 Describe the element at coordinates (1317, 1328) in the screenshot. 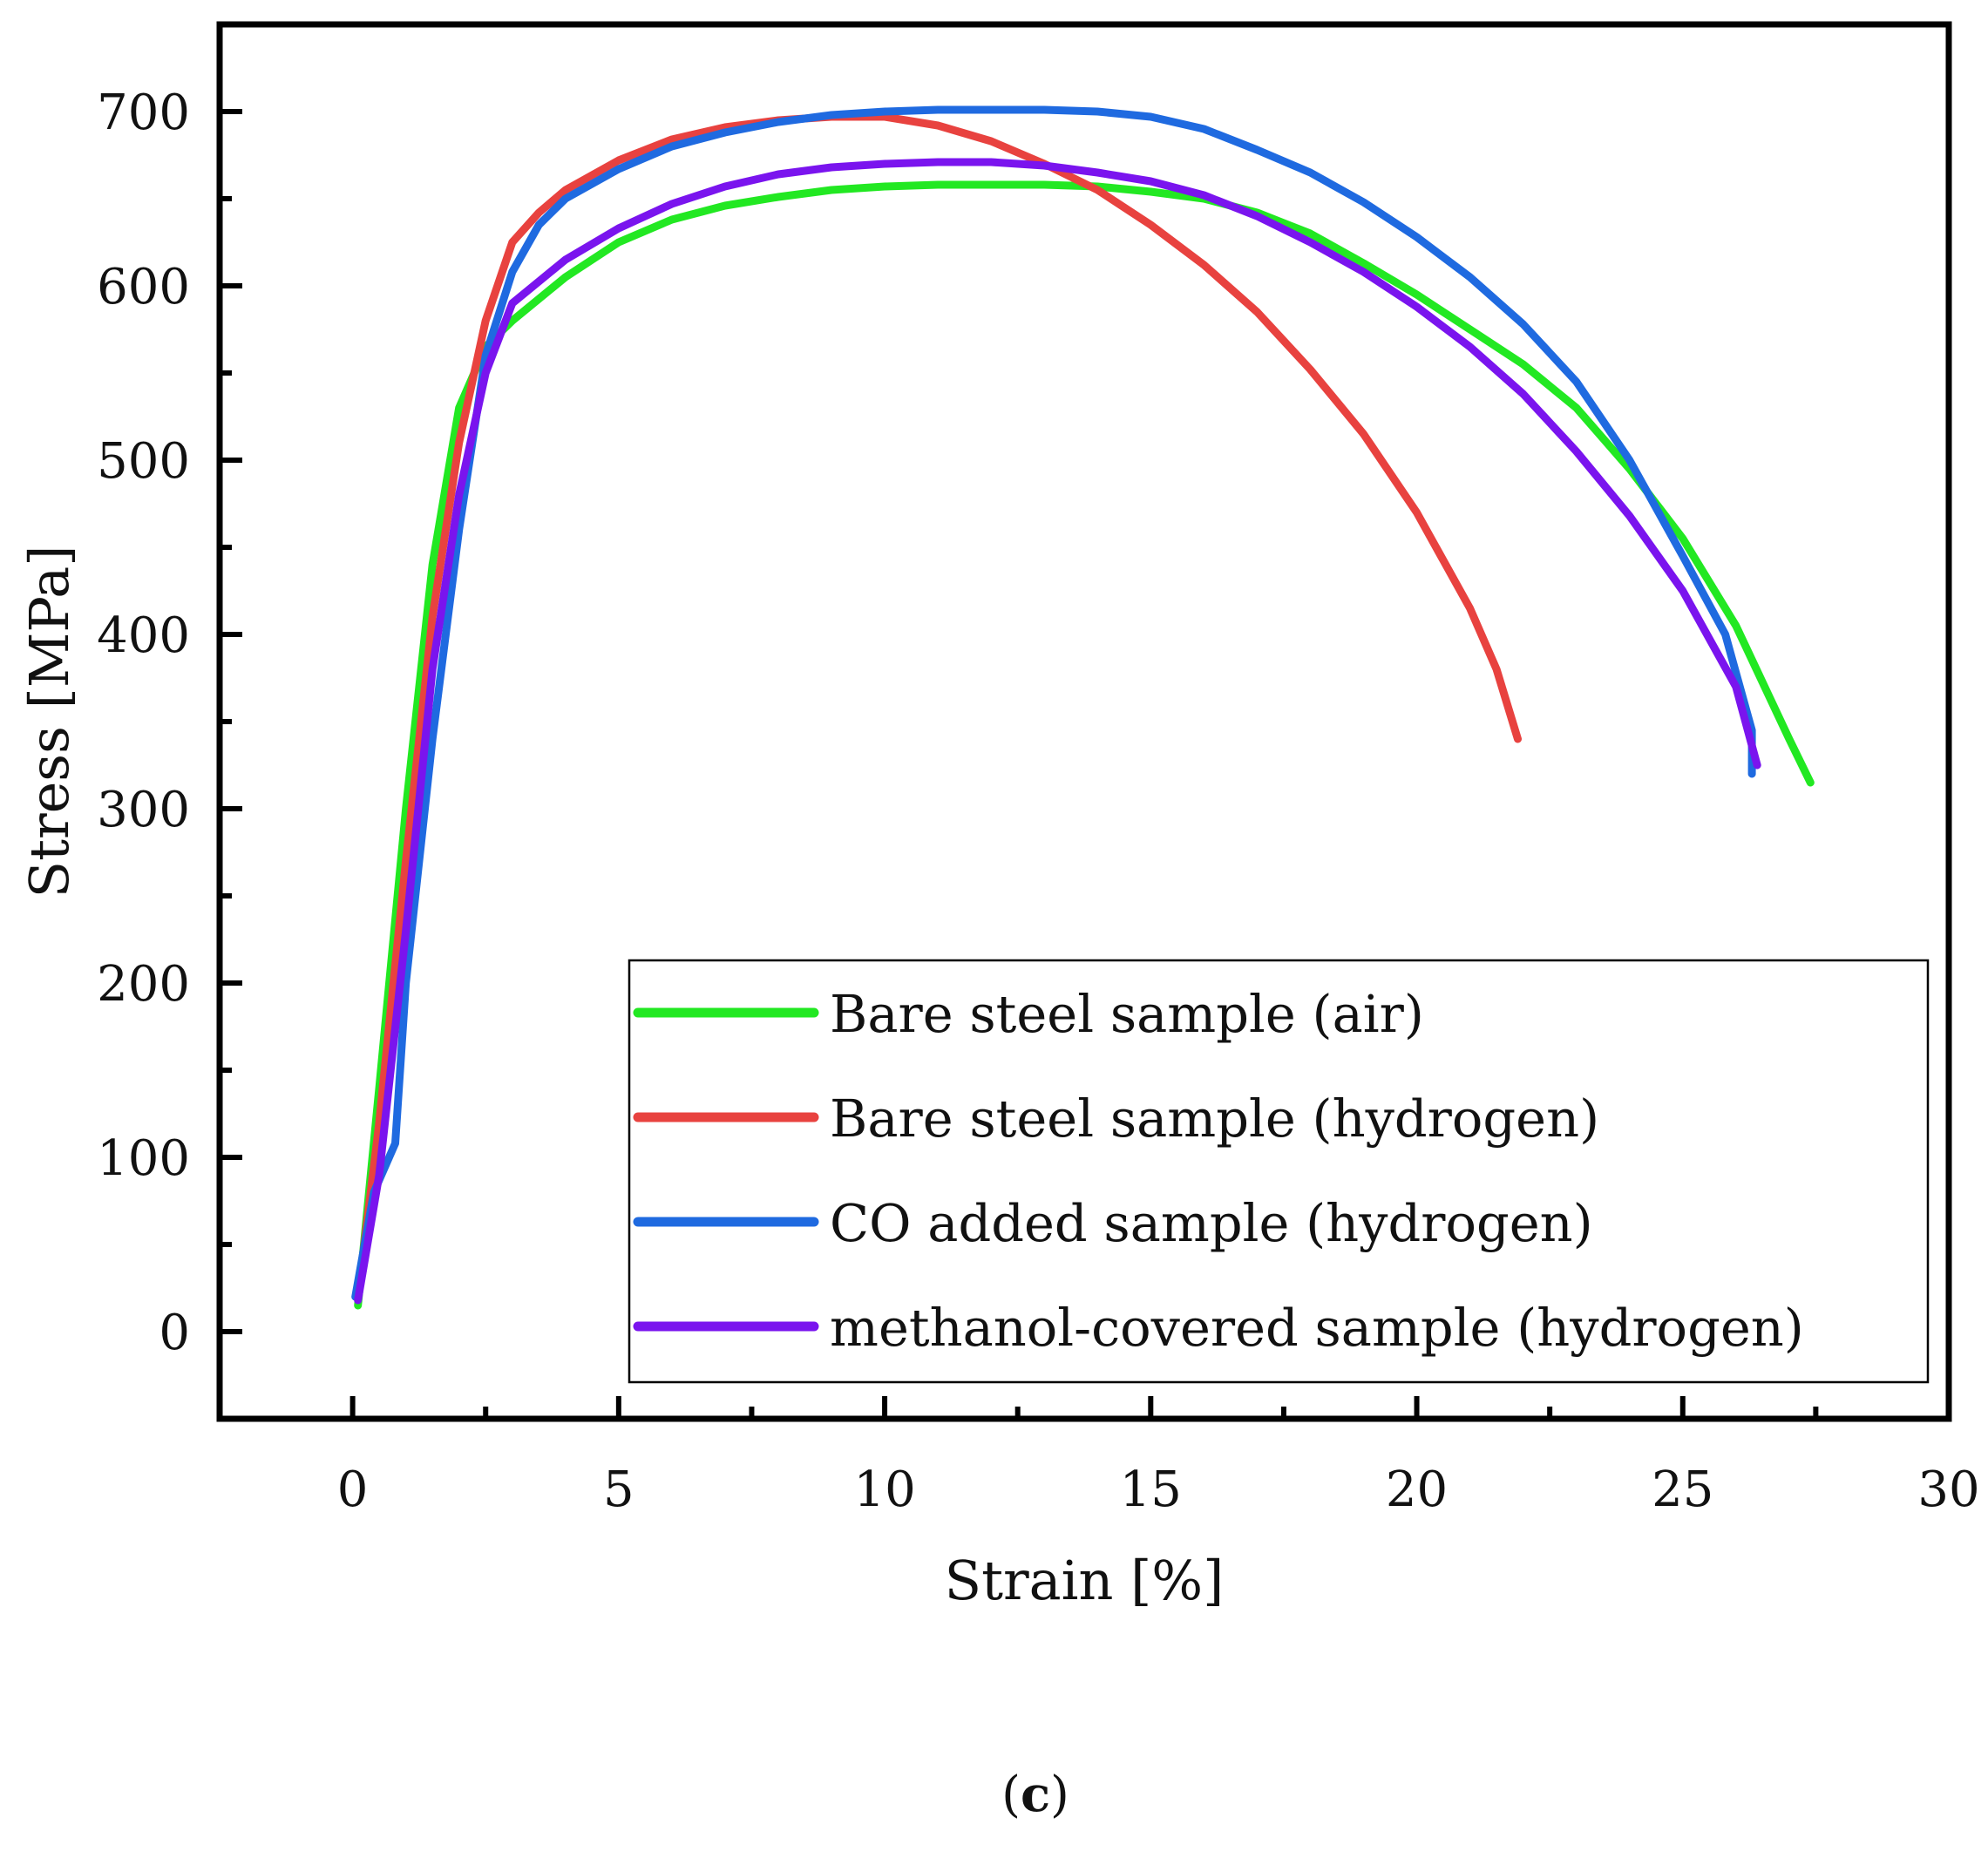

I see `legend-label-4: methanol-covered sample (hydrogen)` at that location.